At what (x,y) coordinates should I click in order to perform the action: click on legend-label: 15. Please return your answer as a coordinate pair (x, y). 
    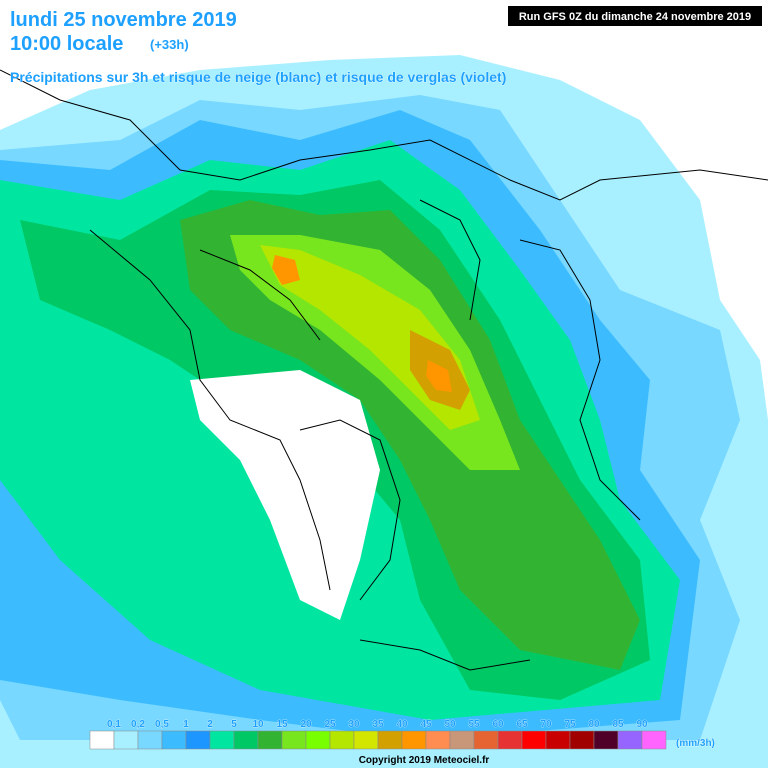
    Looking at the image, I should click on (282, 724).